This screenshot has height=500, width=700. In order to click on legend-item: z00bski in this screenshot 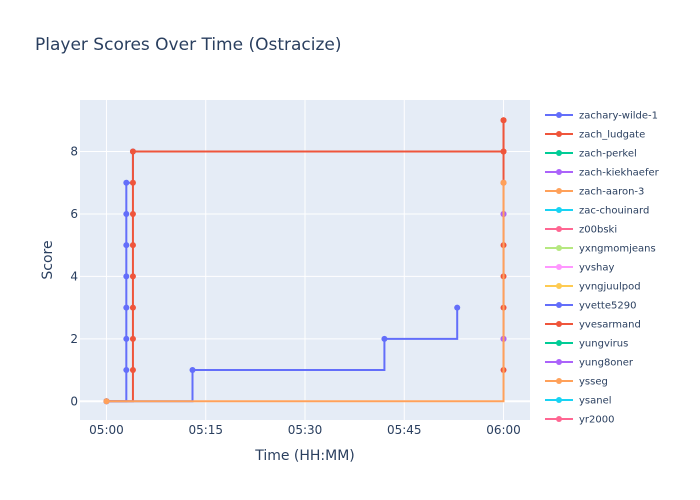, I will do `click(581, 230)`.